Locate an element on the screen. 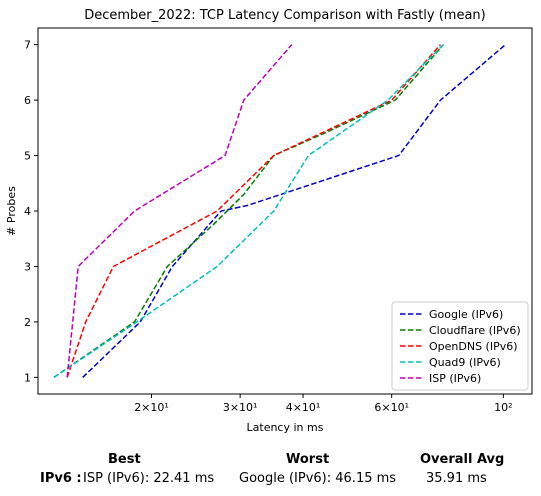  overall-avg-value: 35.91 ms is located at coordinates (456, 478).